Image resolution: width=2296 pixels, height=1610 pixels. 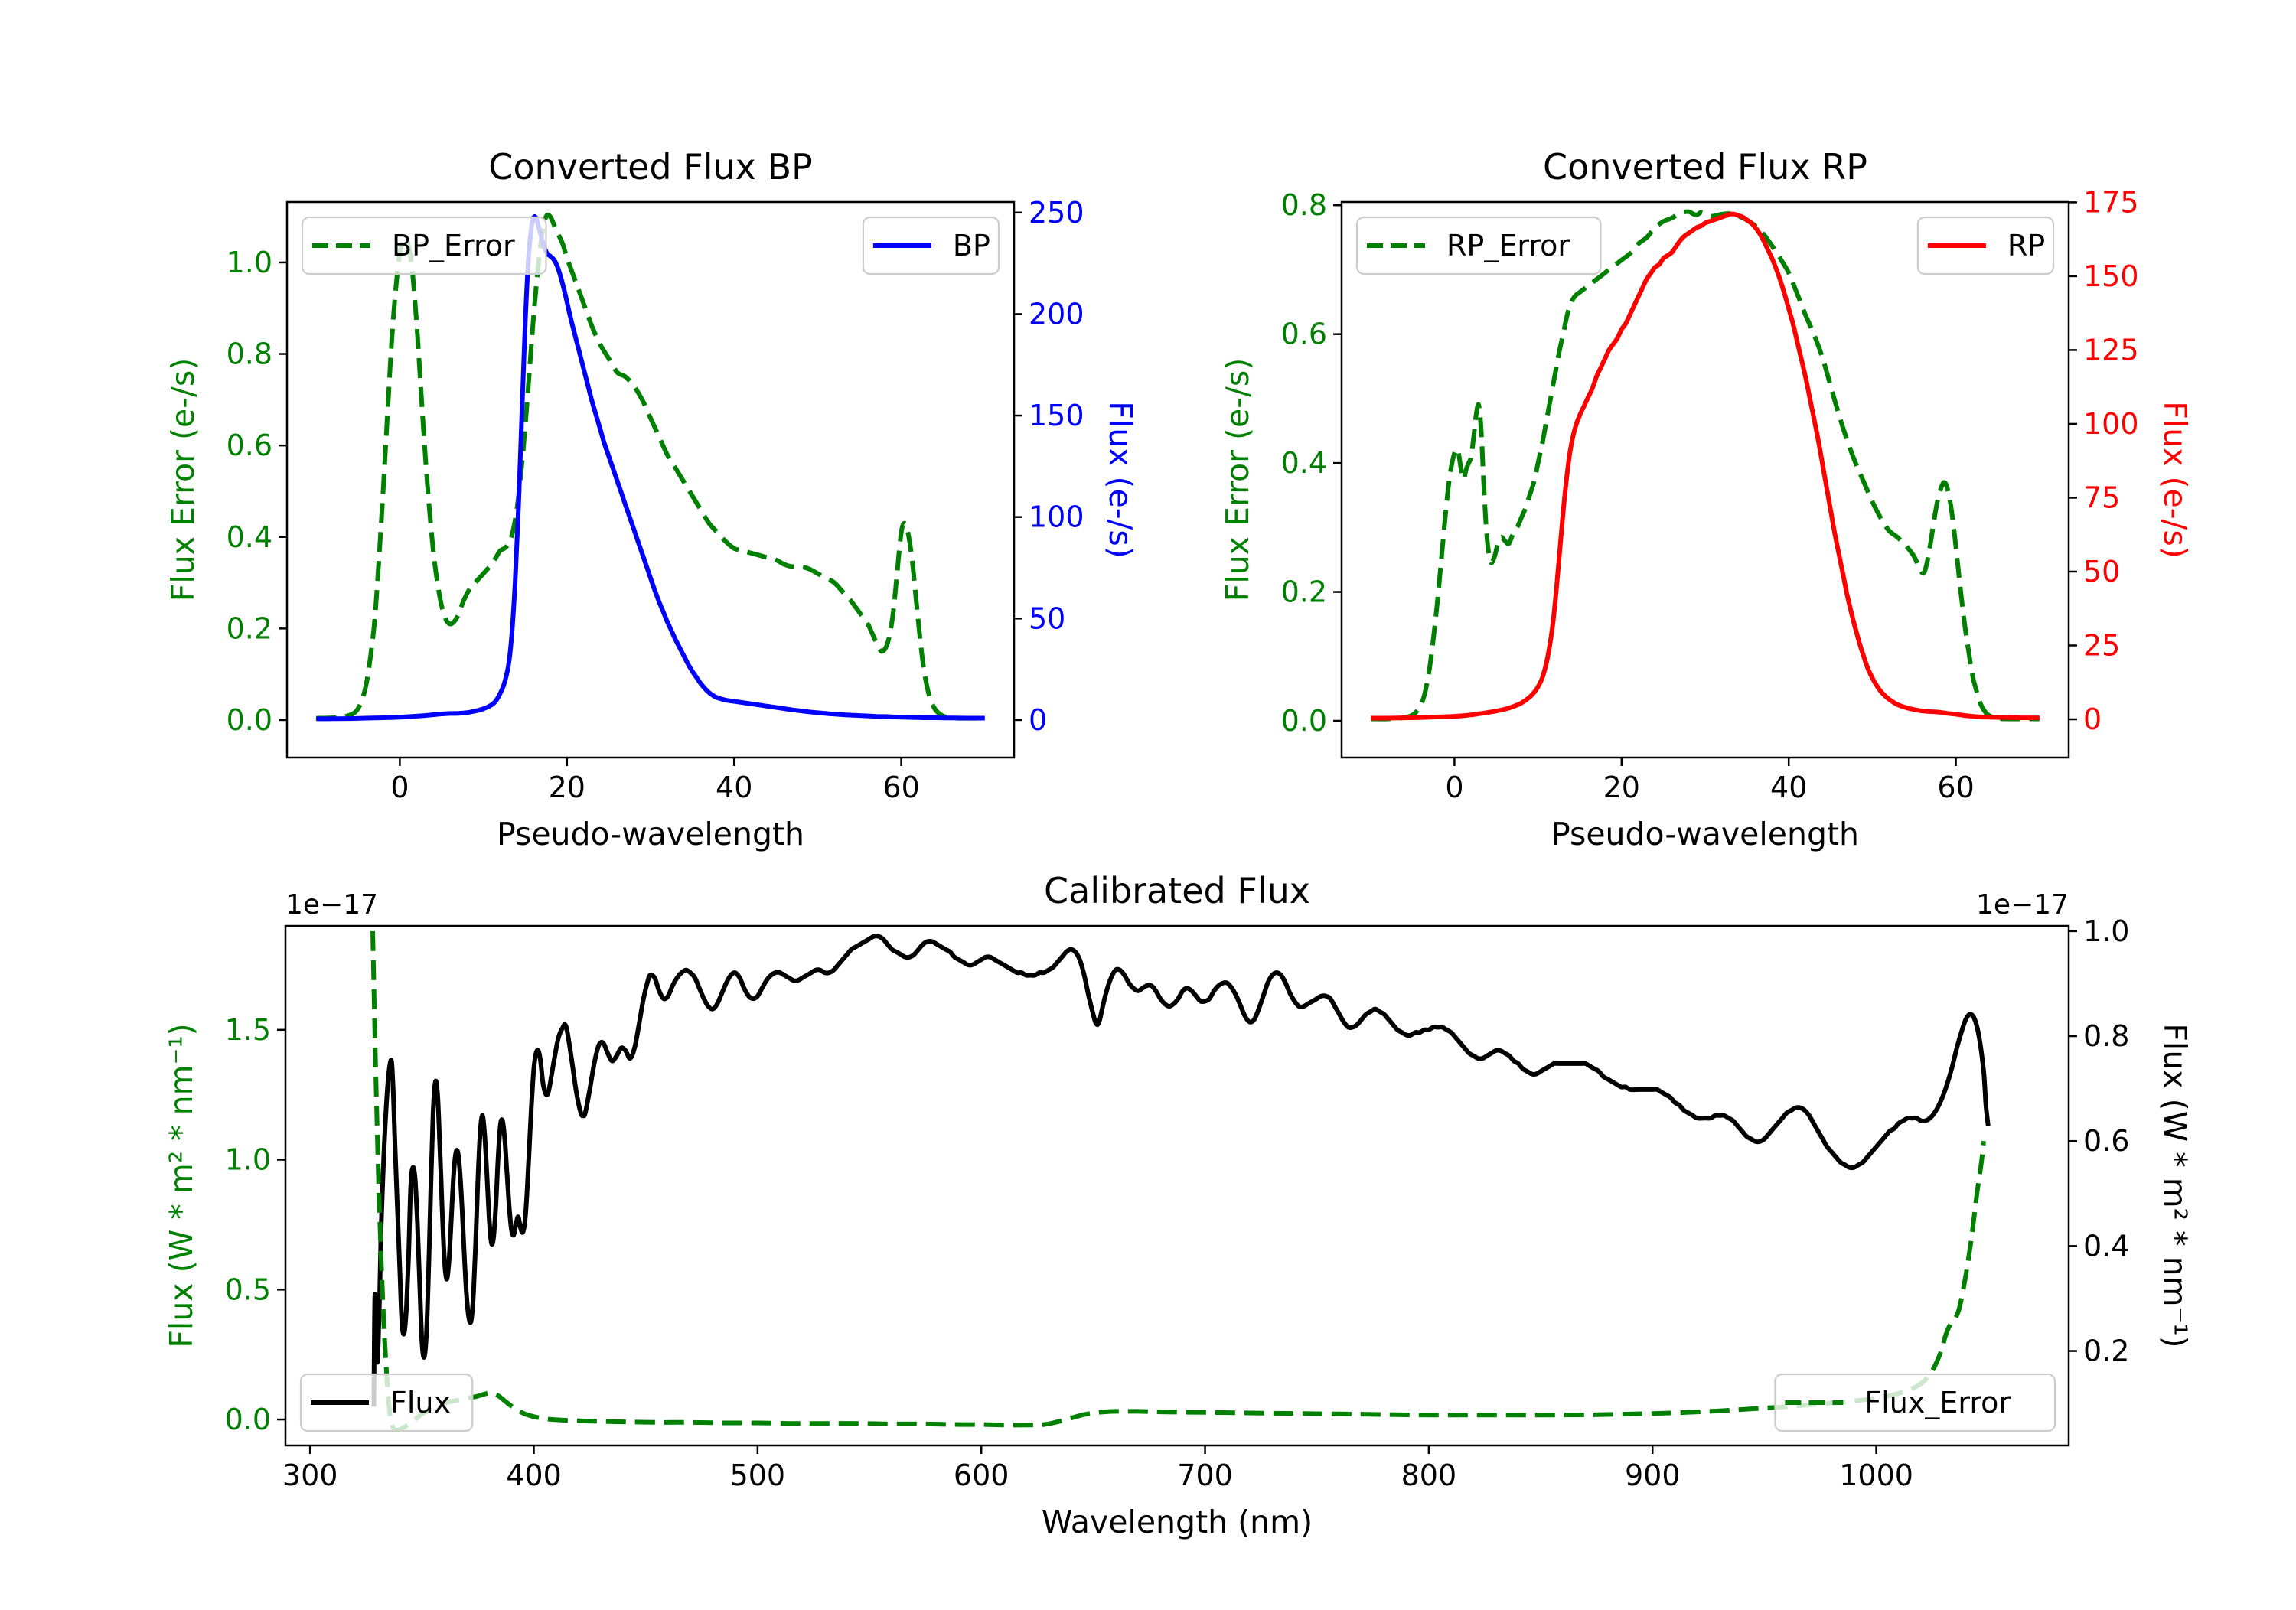 I want to click on right-tick-label: 0.6, so click(x=2106, y=1141).